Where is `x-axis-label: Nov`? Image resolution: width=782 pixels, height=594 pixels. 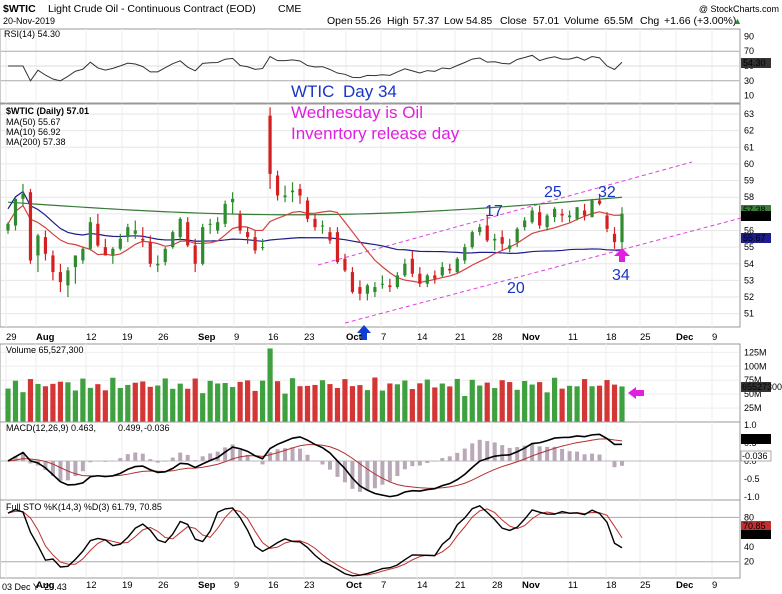
x-axis-label: Nov is located at coordinates (531, 337).